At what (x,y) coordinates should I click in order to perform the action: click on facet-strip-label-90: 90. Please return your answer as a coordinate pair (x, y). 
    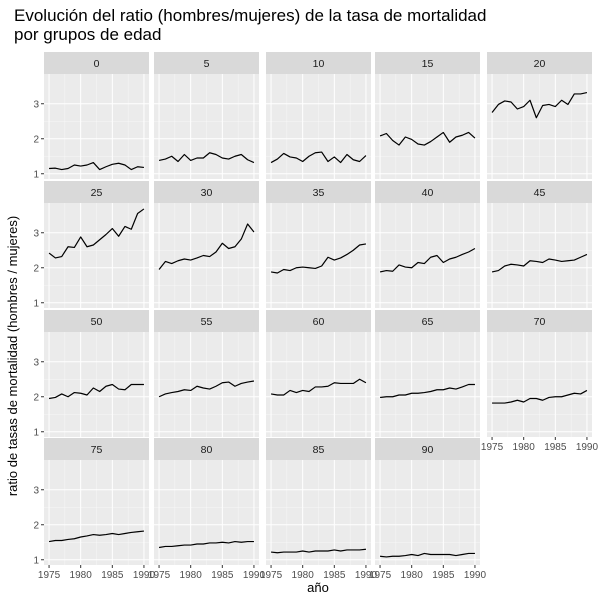
    Looking at the image, I should click on (428, 450).